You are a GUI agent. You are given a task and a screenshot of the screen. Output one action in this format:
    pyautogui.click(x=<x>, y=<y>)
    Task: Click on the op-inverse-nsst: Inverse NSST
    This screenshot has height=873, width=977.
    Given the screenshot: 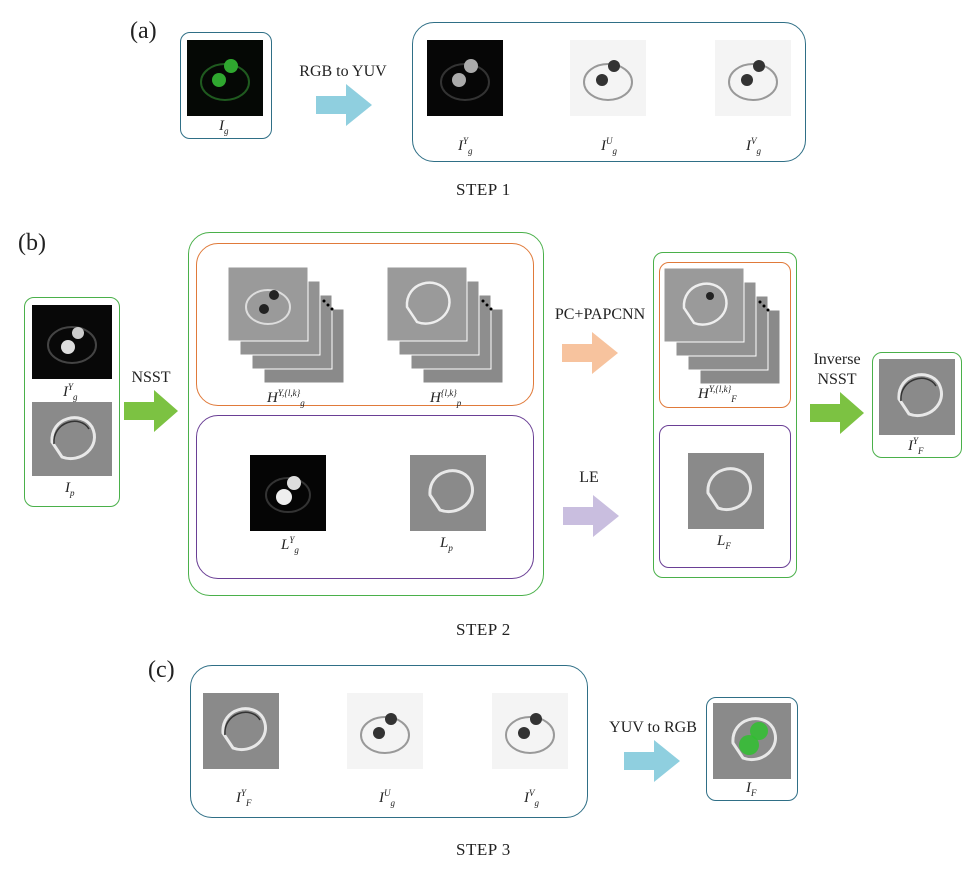 What is the action you would take?
    pyautogui.click(x=837, y=370)
    